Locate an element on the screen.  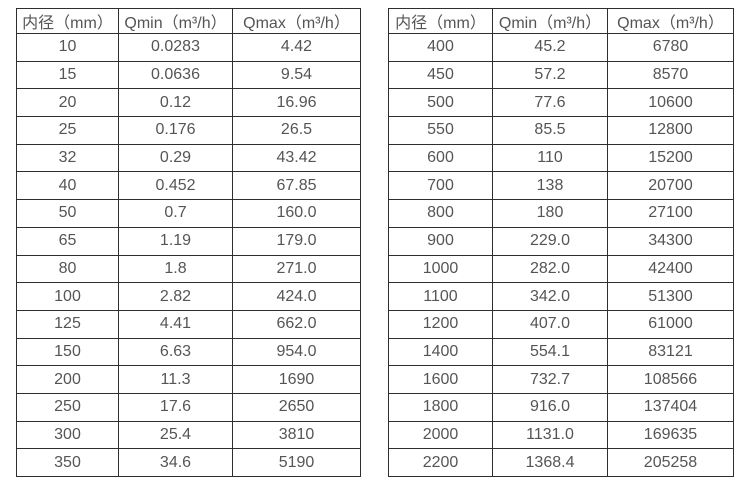
table-row: 1200 407.0 61000 is located at coordinates (561, 324).